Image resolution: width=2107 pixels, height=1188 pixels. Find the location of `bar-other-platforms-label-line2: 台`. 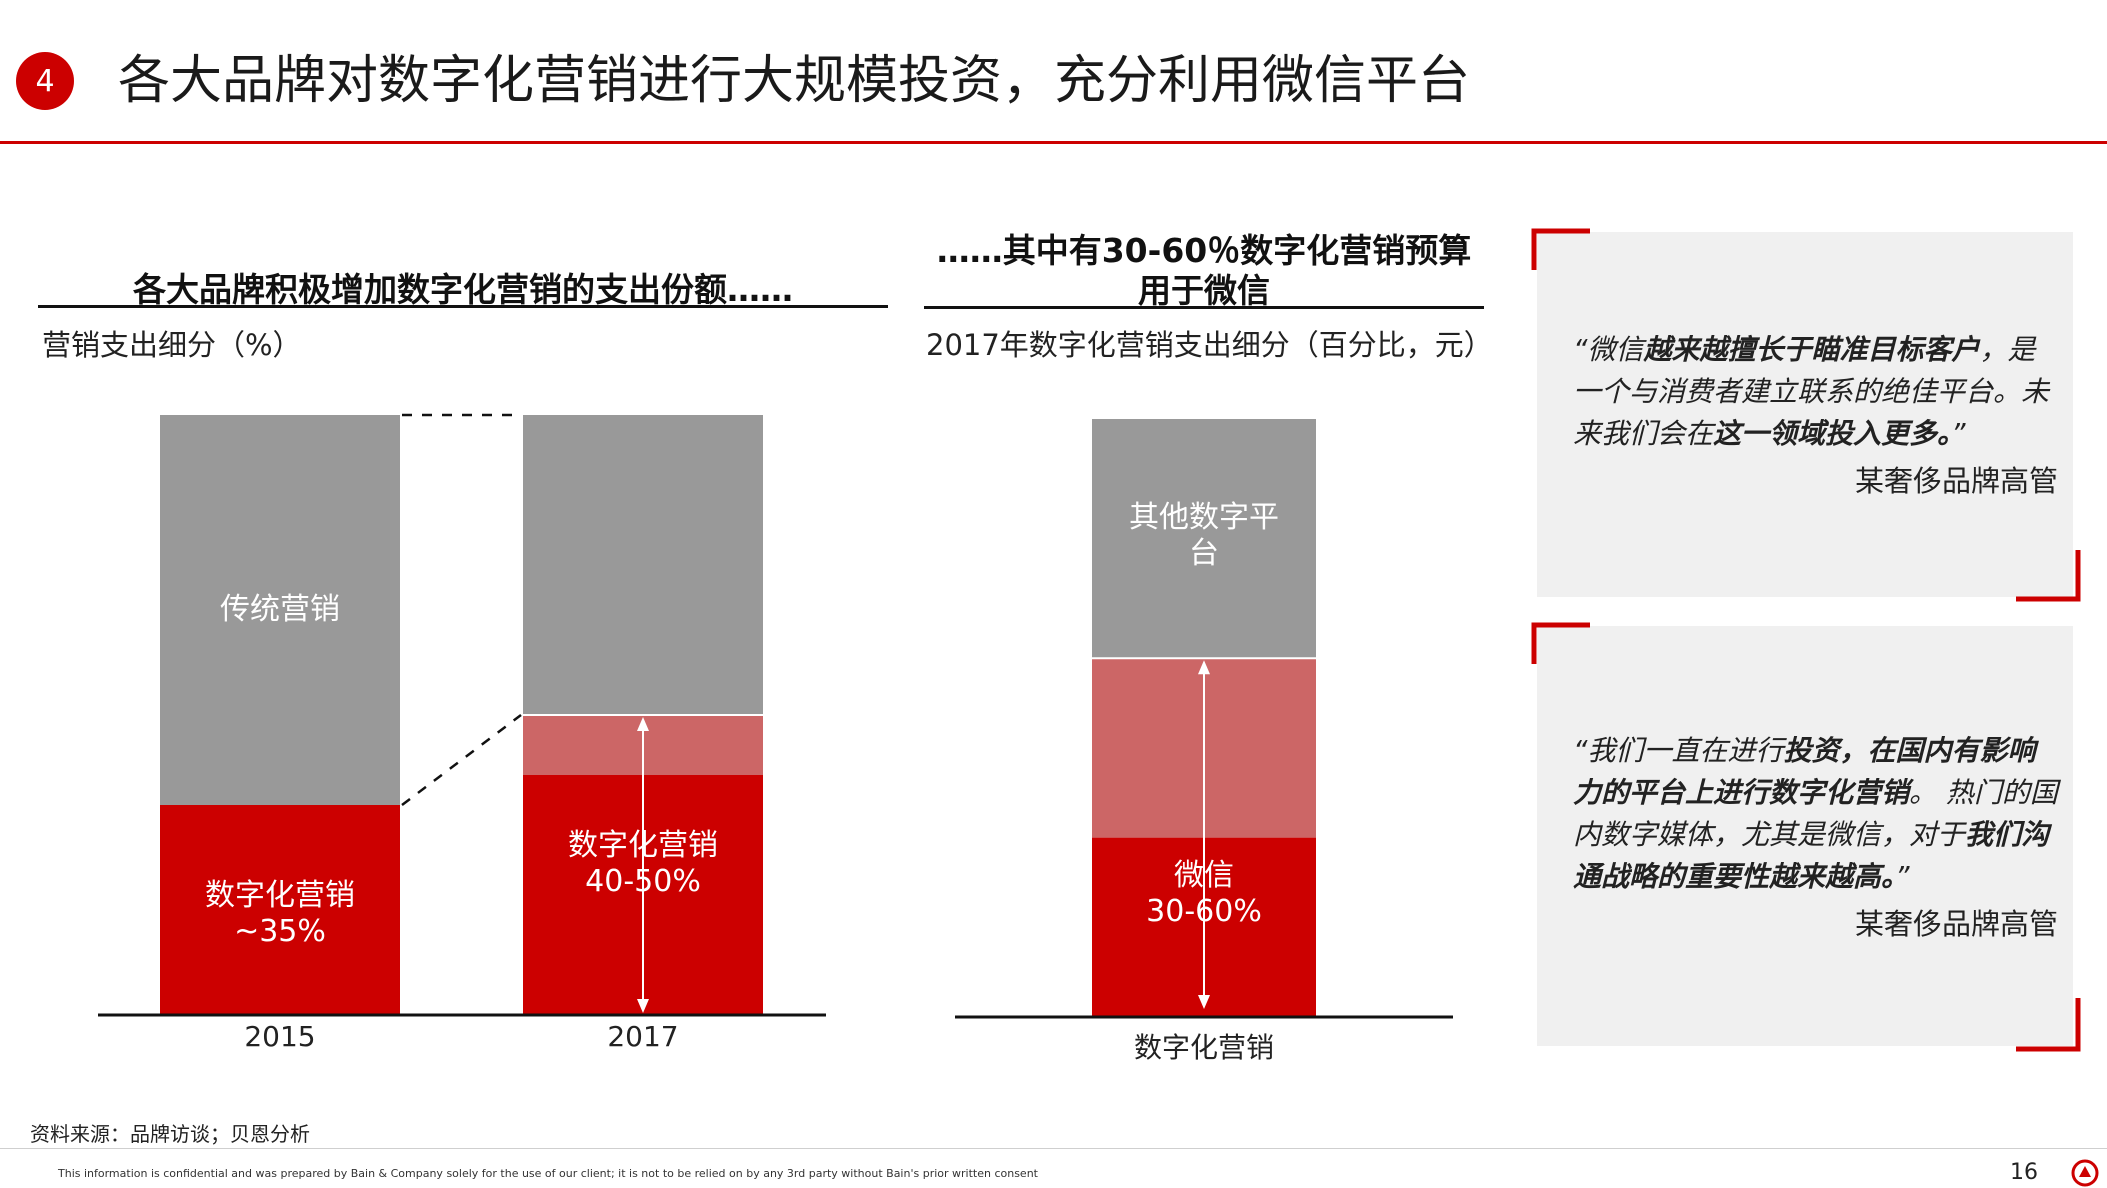

bar-other-platforms-label-line2: 台 is located at coordinates (1204, 553).